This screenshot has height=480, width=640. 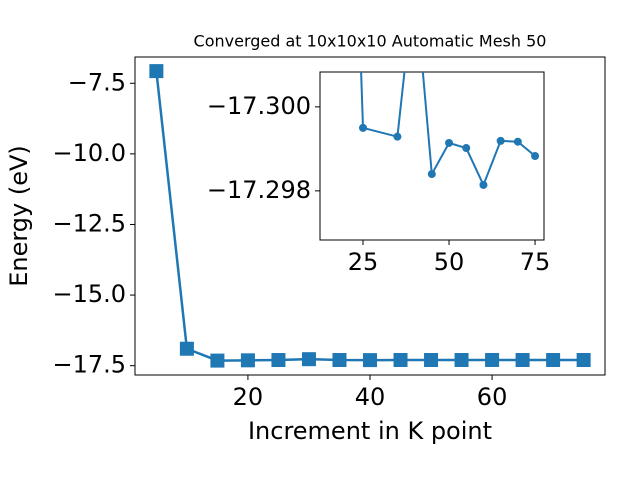 What do you see at coordinates (259, 106) in the screenshot?
I see `y-tick-label: −17.300` at bounding box center [259, 106].